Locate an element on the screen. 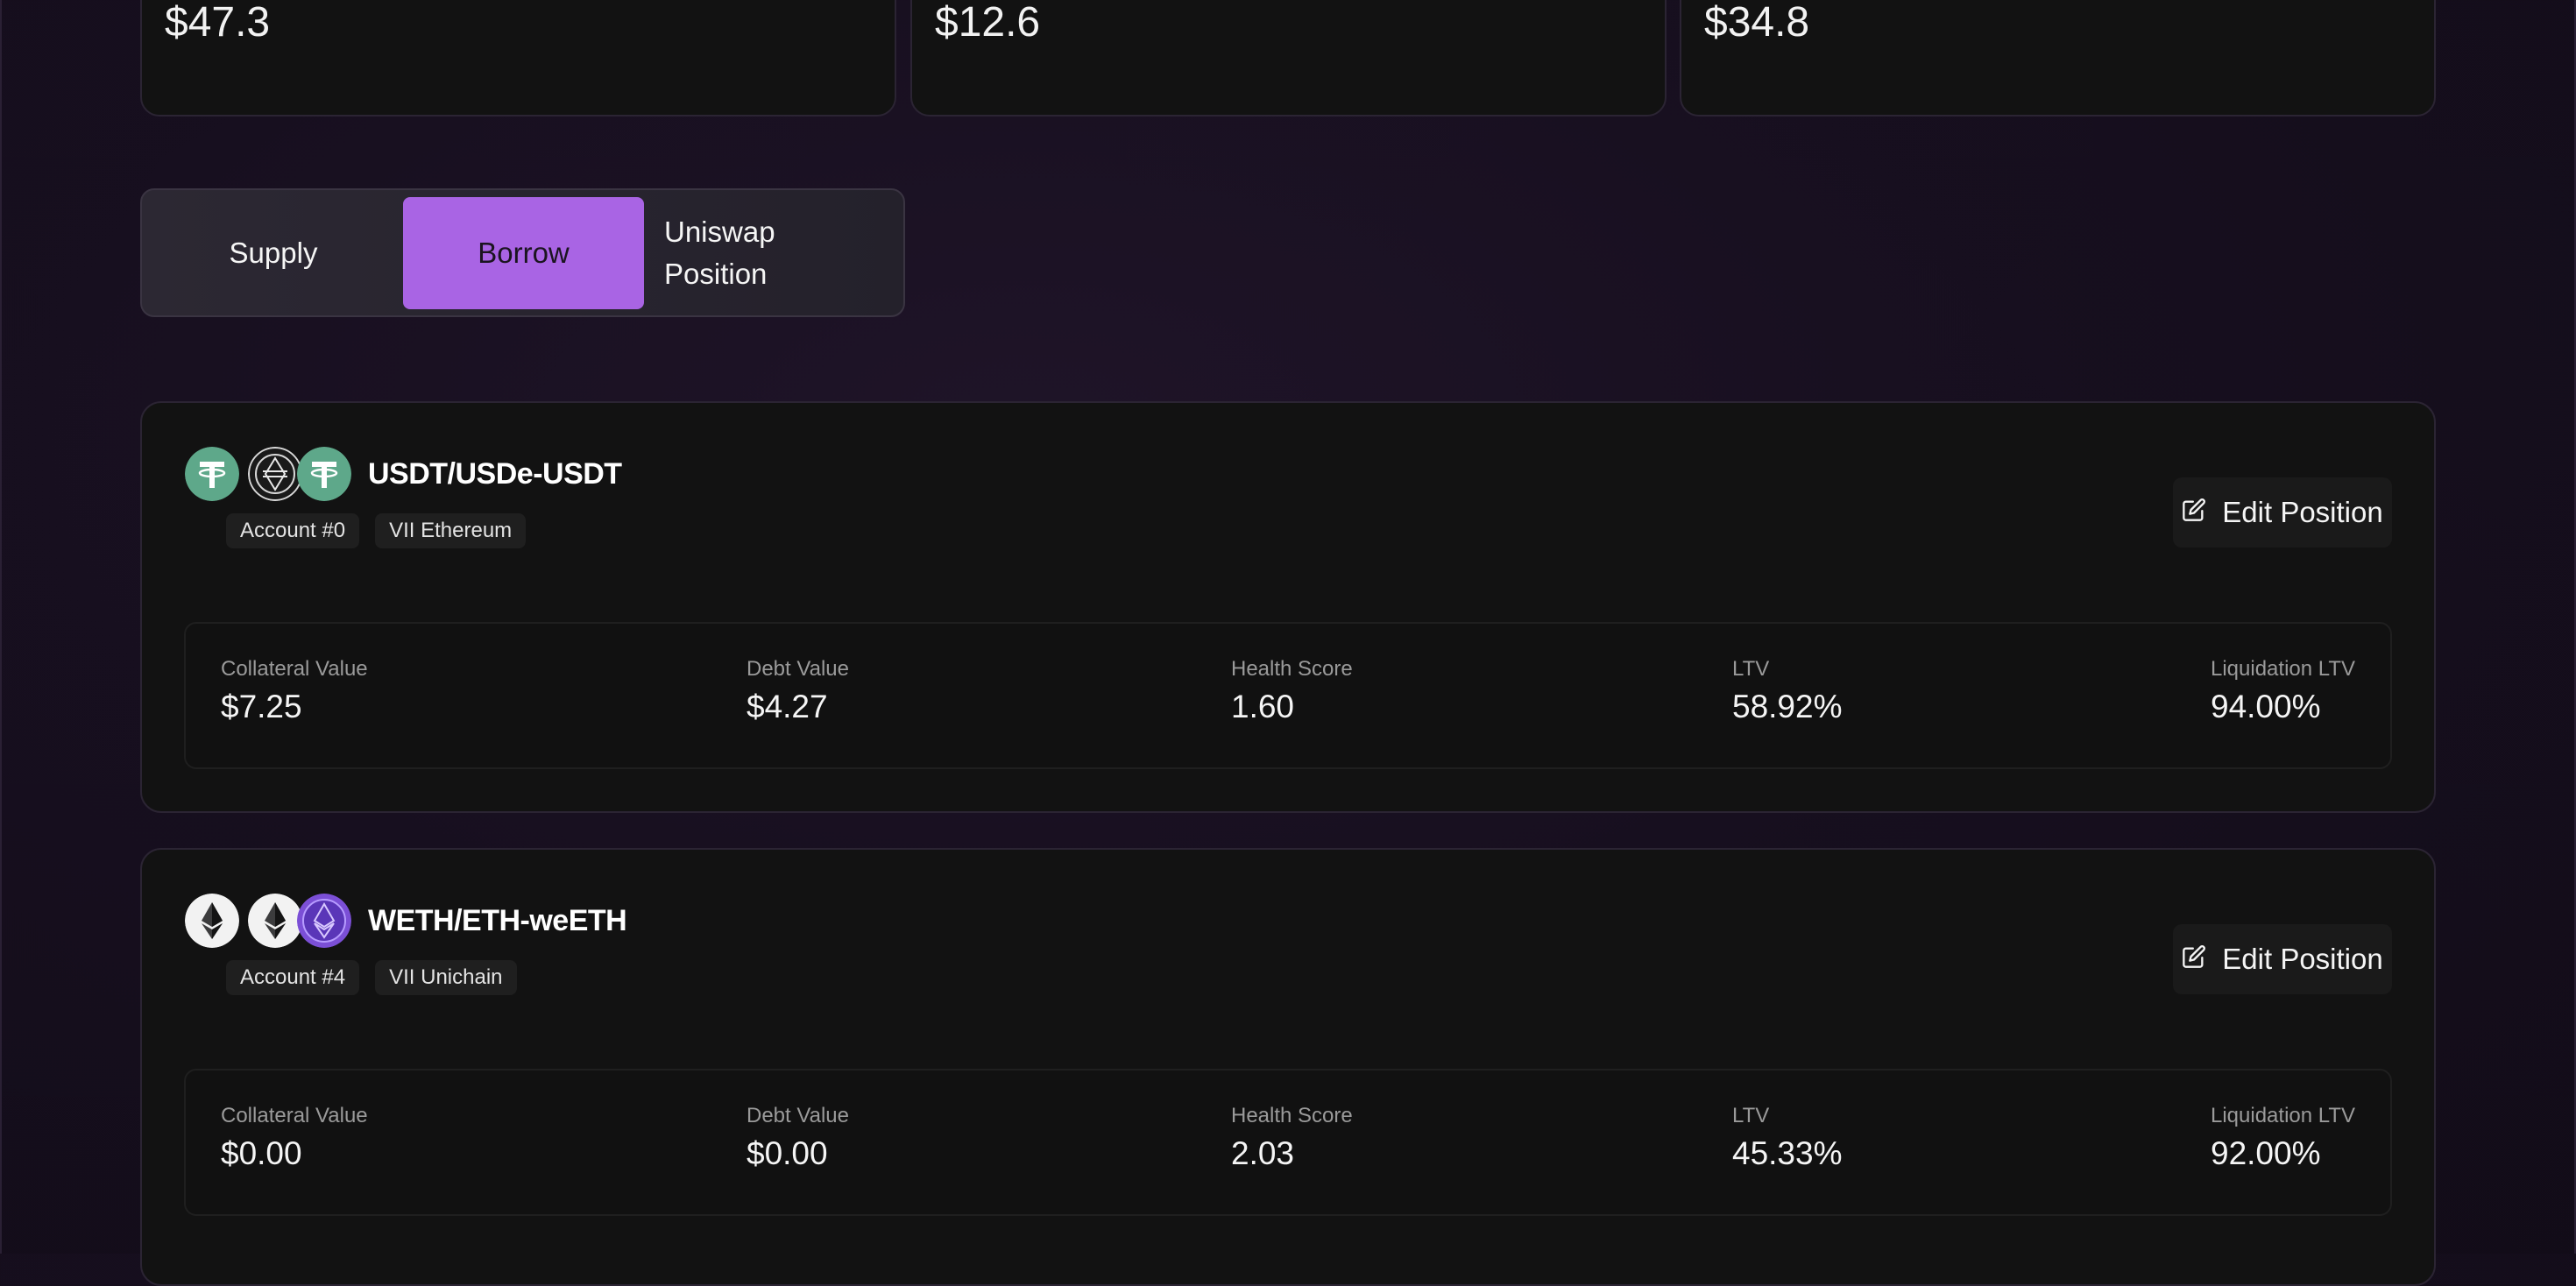 The width and height of the screenshot is (2576, 1286). stat-liquidation-ltv: Liquidation LTV 94.00% is located at coordinates (2283, 691).